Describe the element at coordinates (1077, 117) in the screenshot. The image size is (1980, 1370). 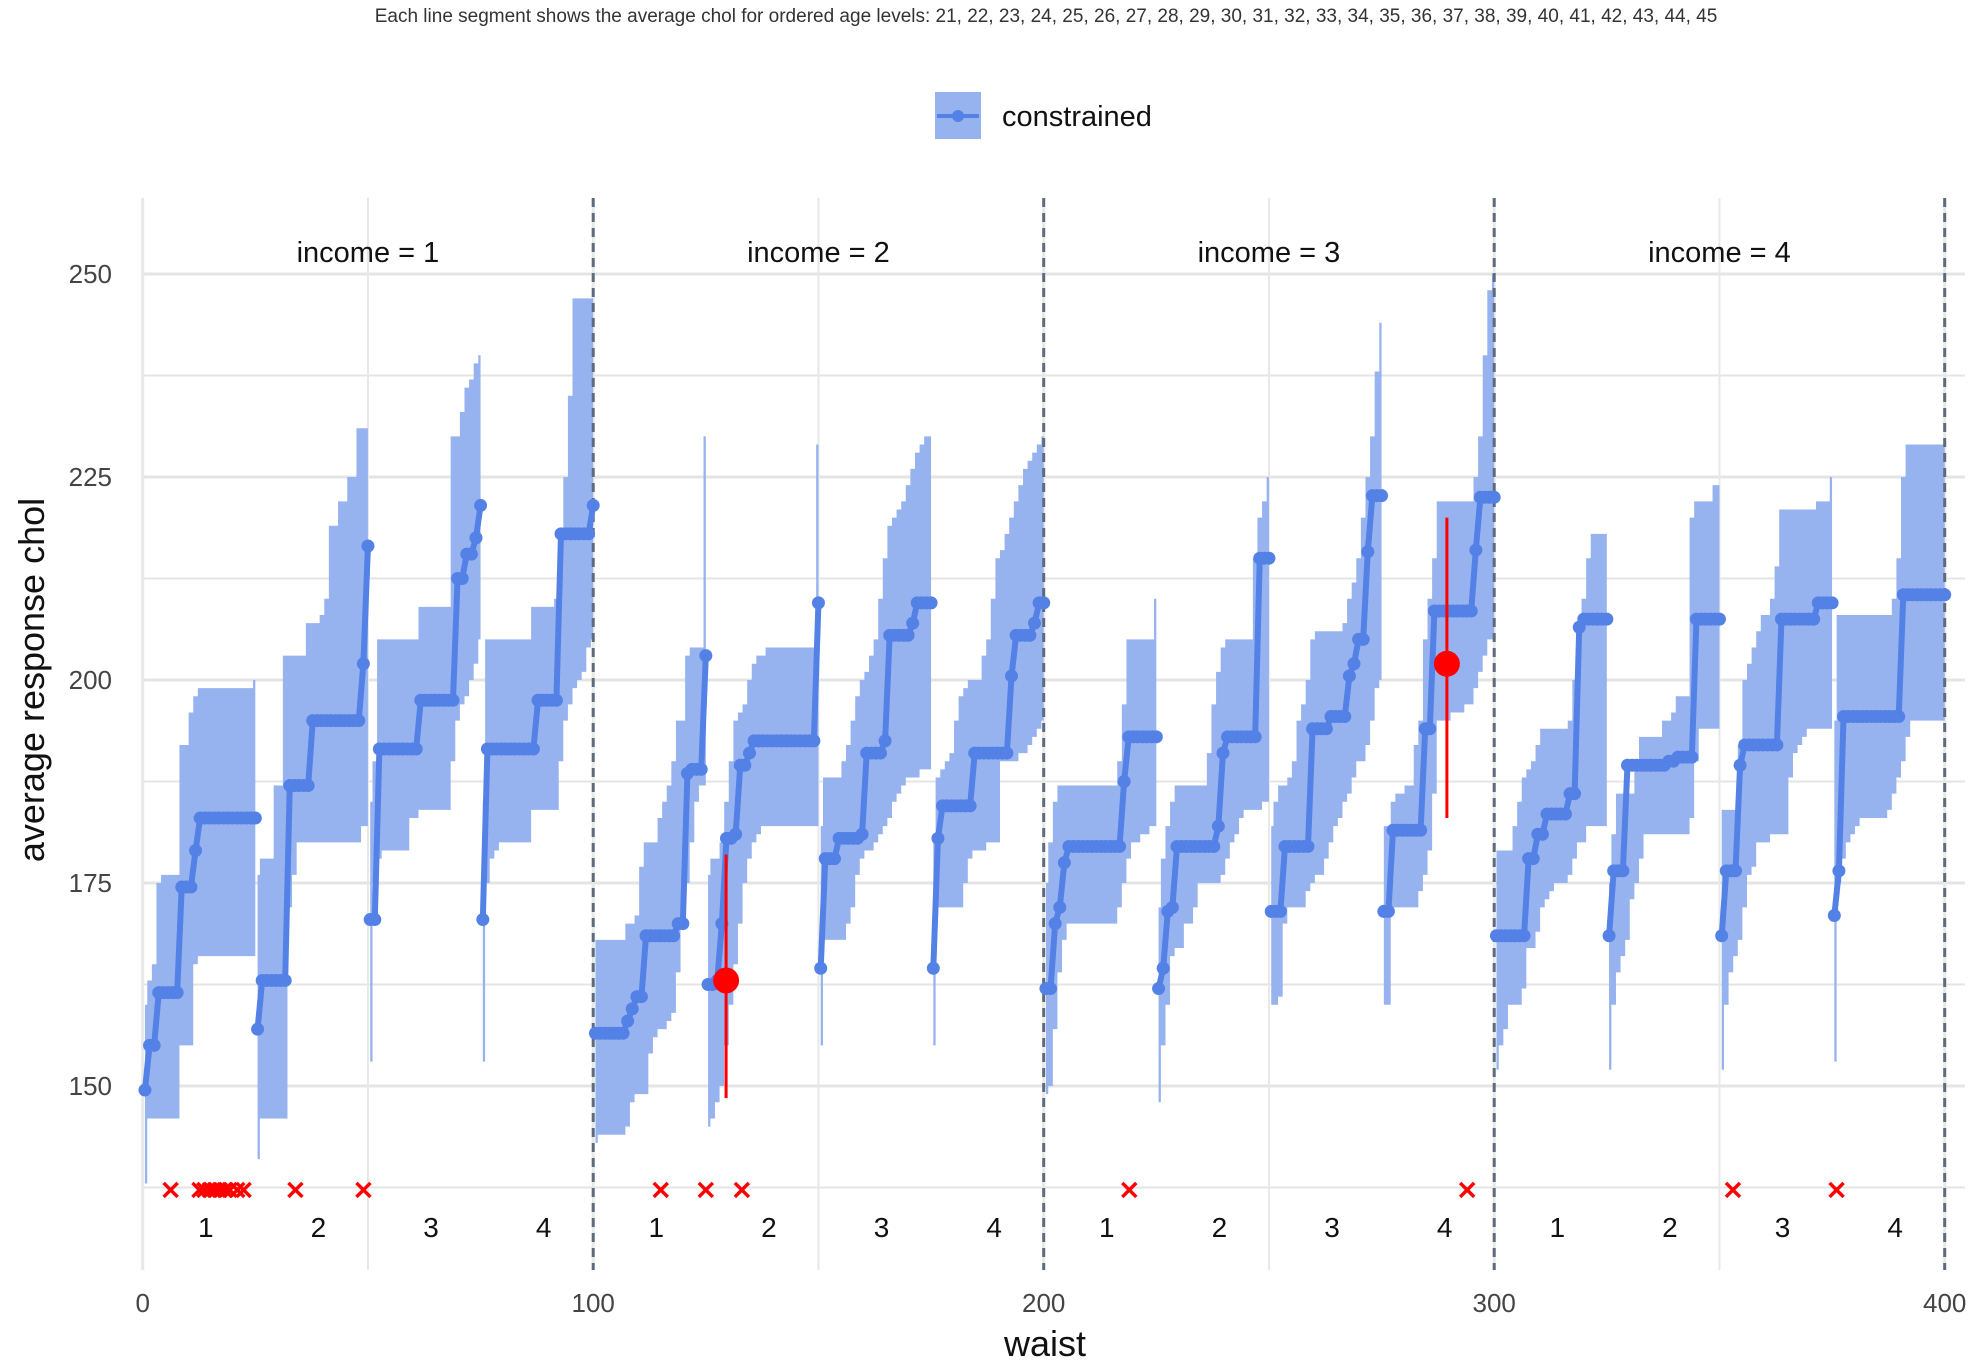
I see `legend-label: constrained` at that location.